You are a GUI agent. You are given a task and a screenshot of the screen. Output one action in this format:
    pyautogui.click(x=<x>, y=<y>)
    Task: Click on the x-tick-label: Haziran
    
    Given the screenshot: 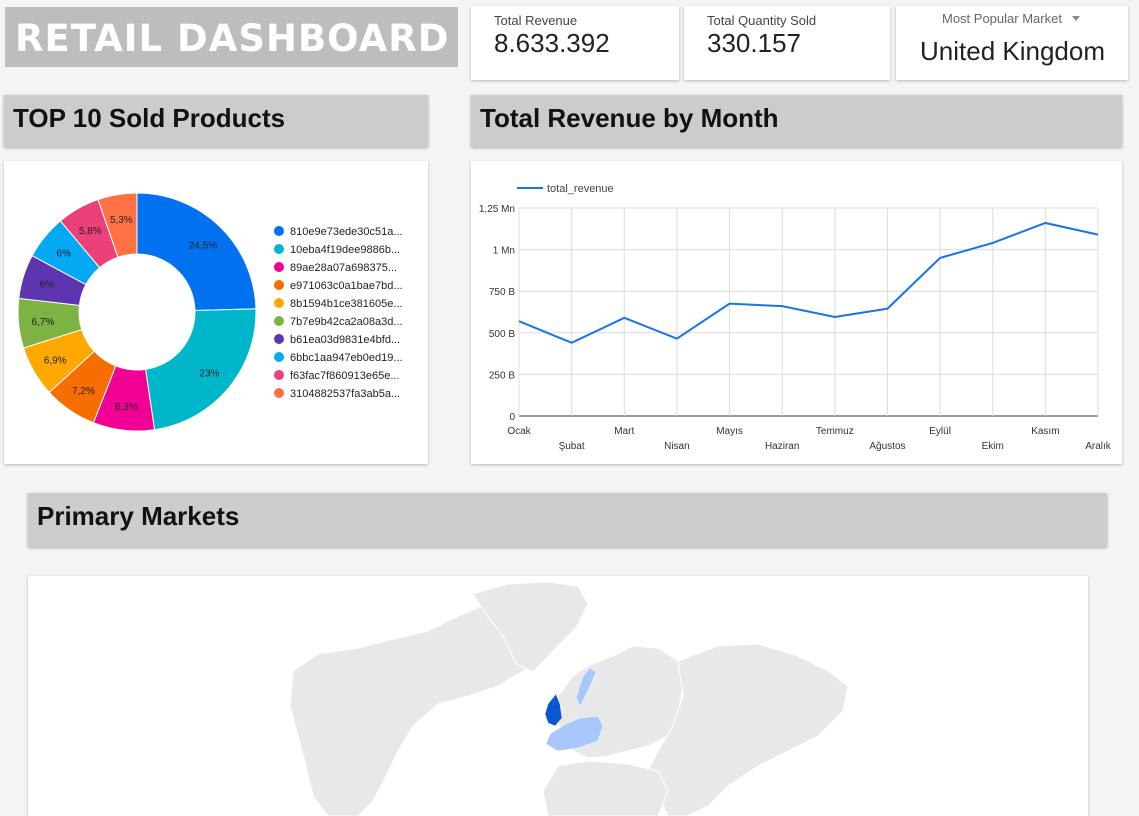 What is the action you would take?
    pyautogui.click(x=782, y=446)
    